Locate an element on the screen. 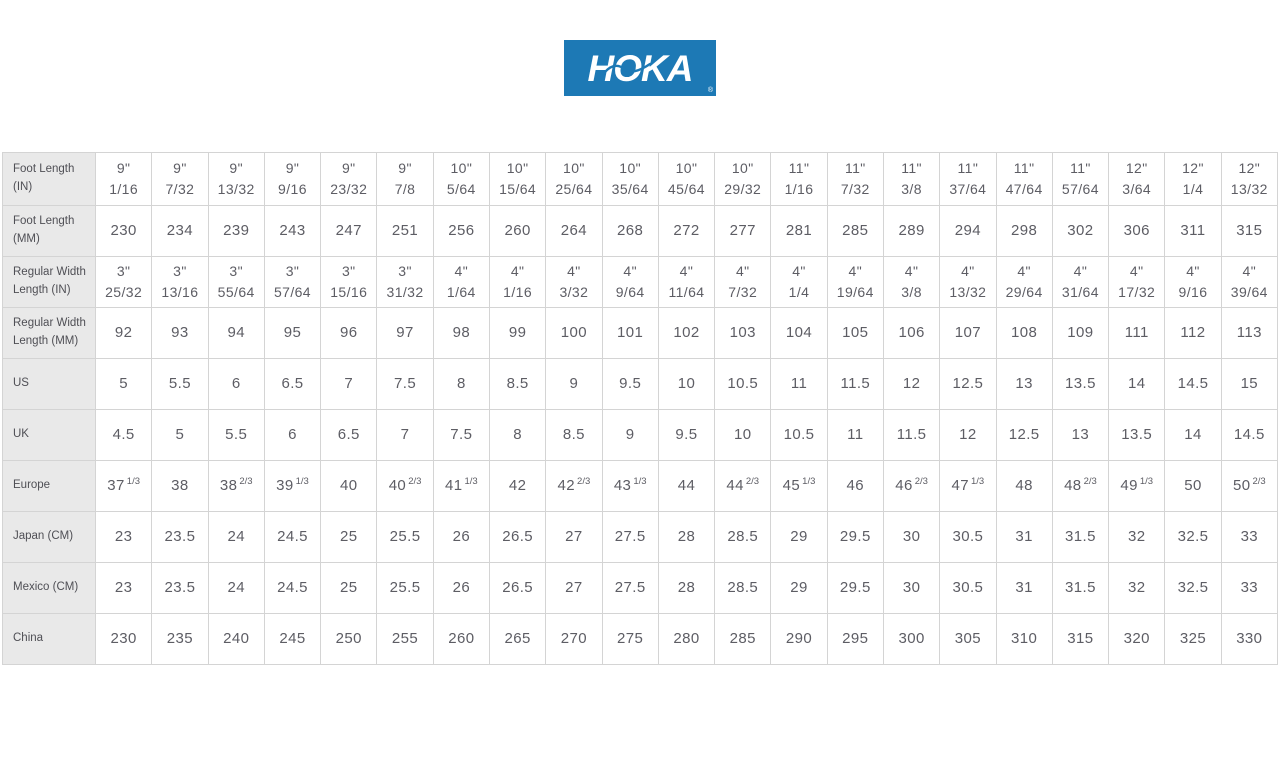  size-cell: 33 is located at coordinates (1249, 537).